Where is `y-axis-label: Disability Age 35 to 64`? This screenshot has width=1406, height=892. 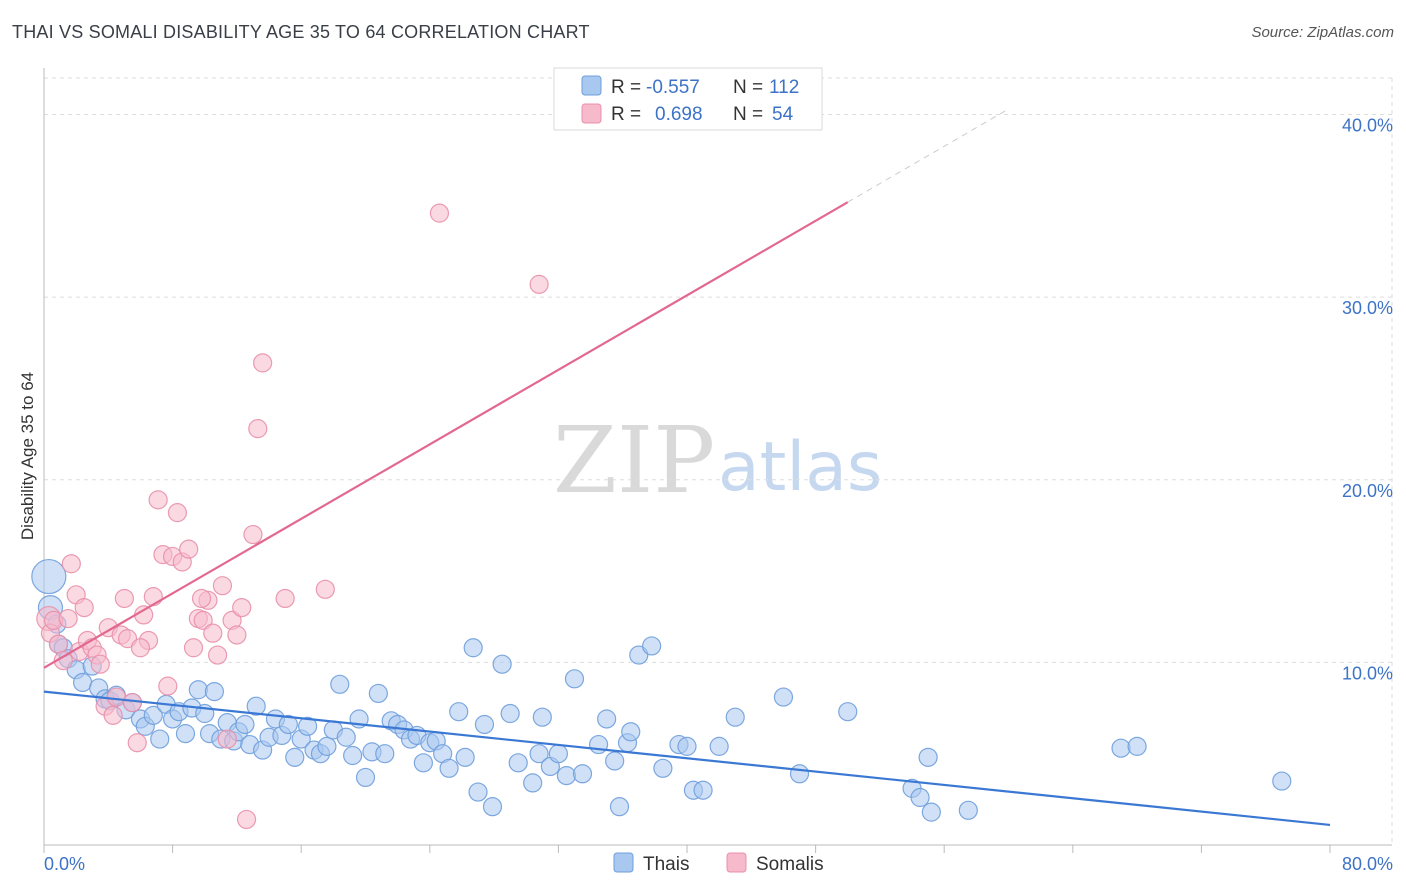
y-axis-label: Disability Age 35 to 64 is located at coordinates (27, 456).